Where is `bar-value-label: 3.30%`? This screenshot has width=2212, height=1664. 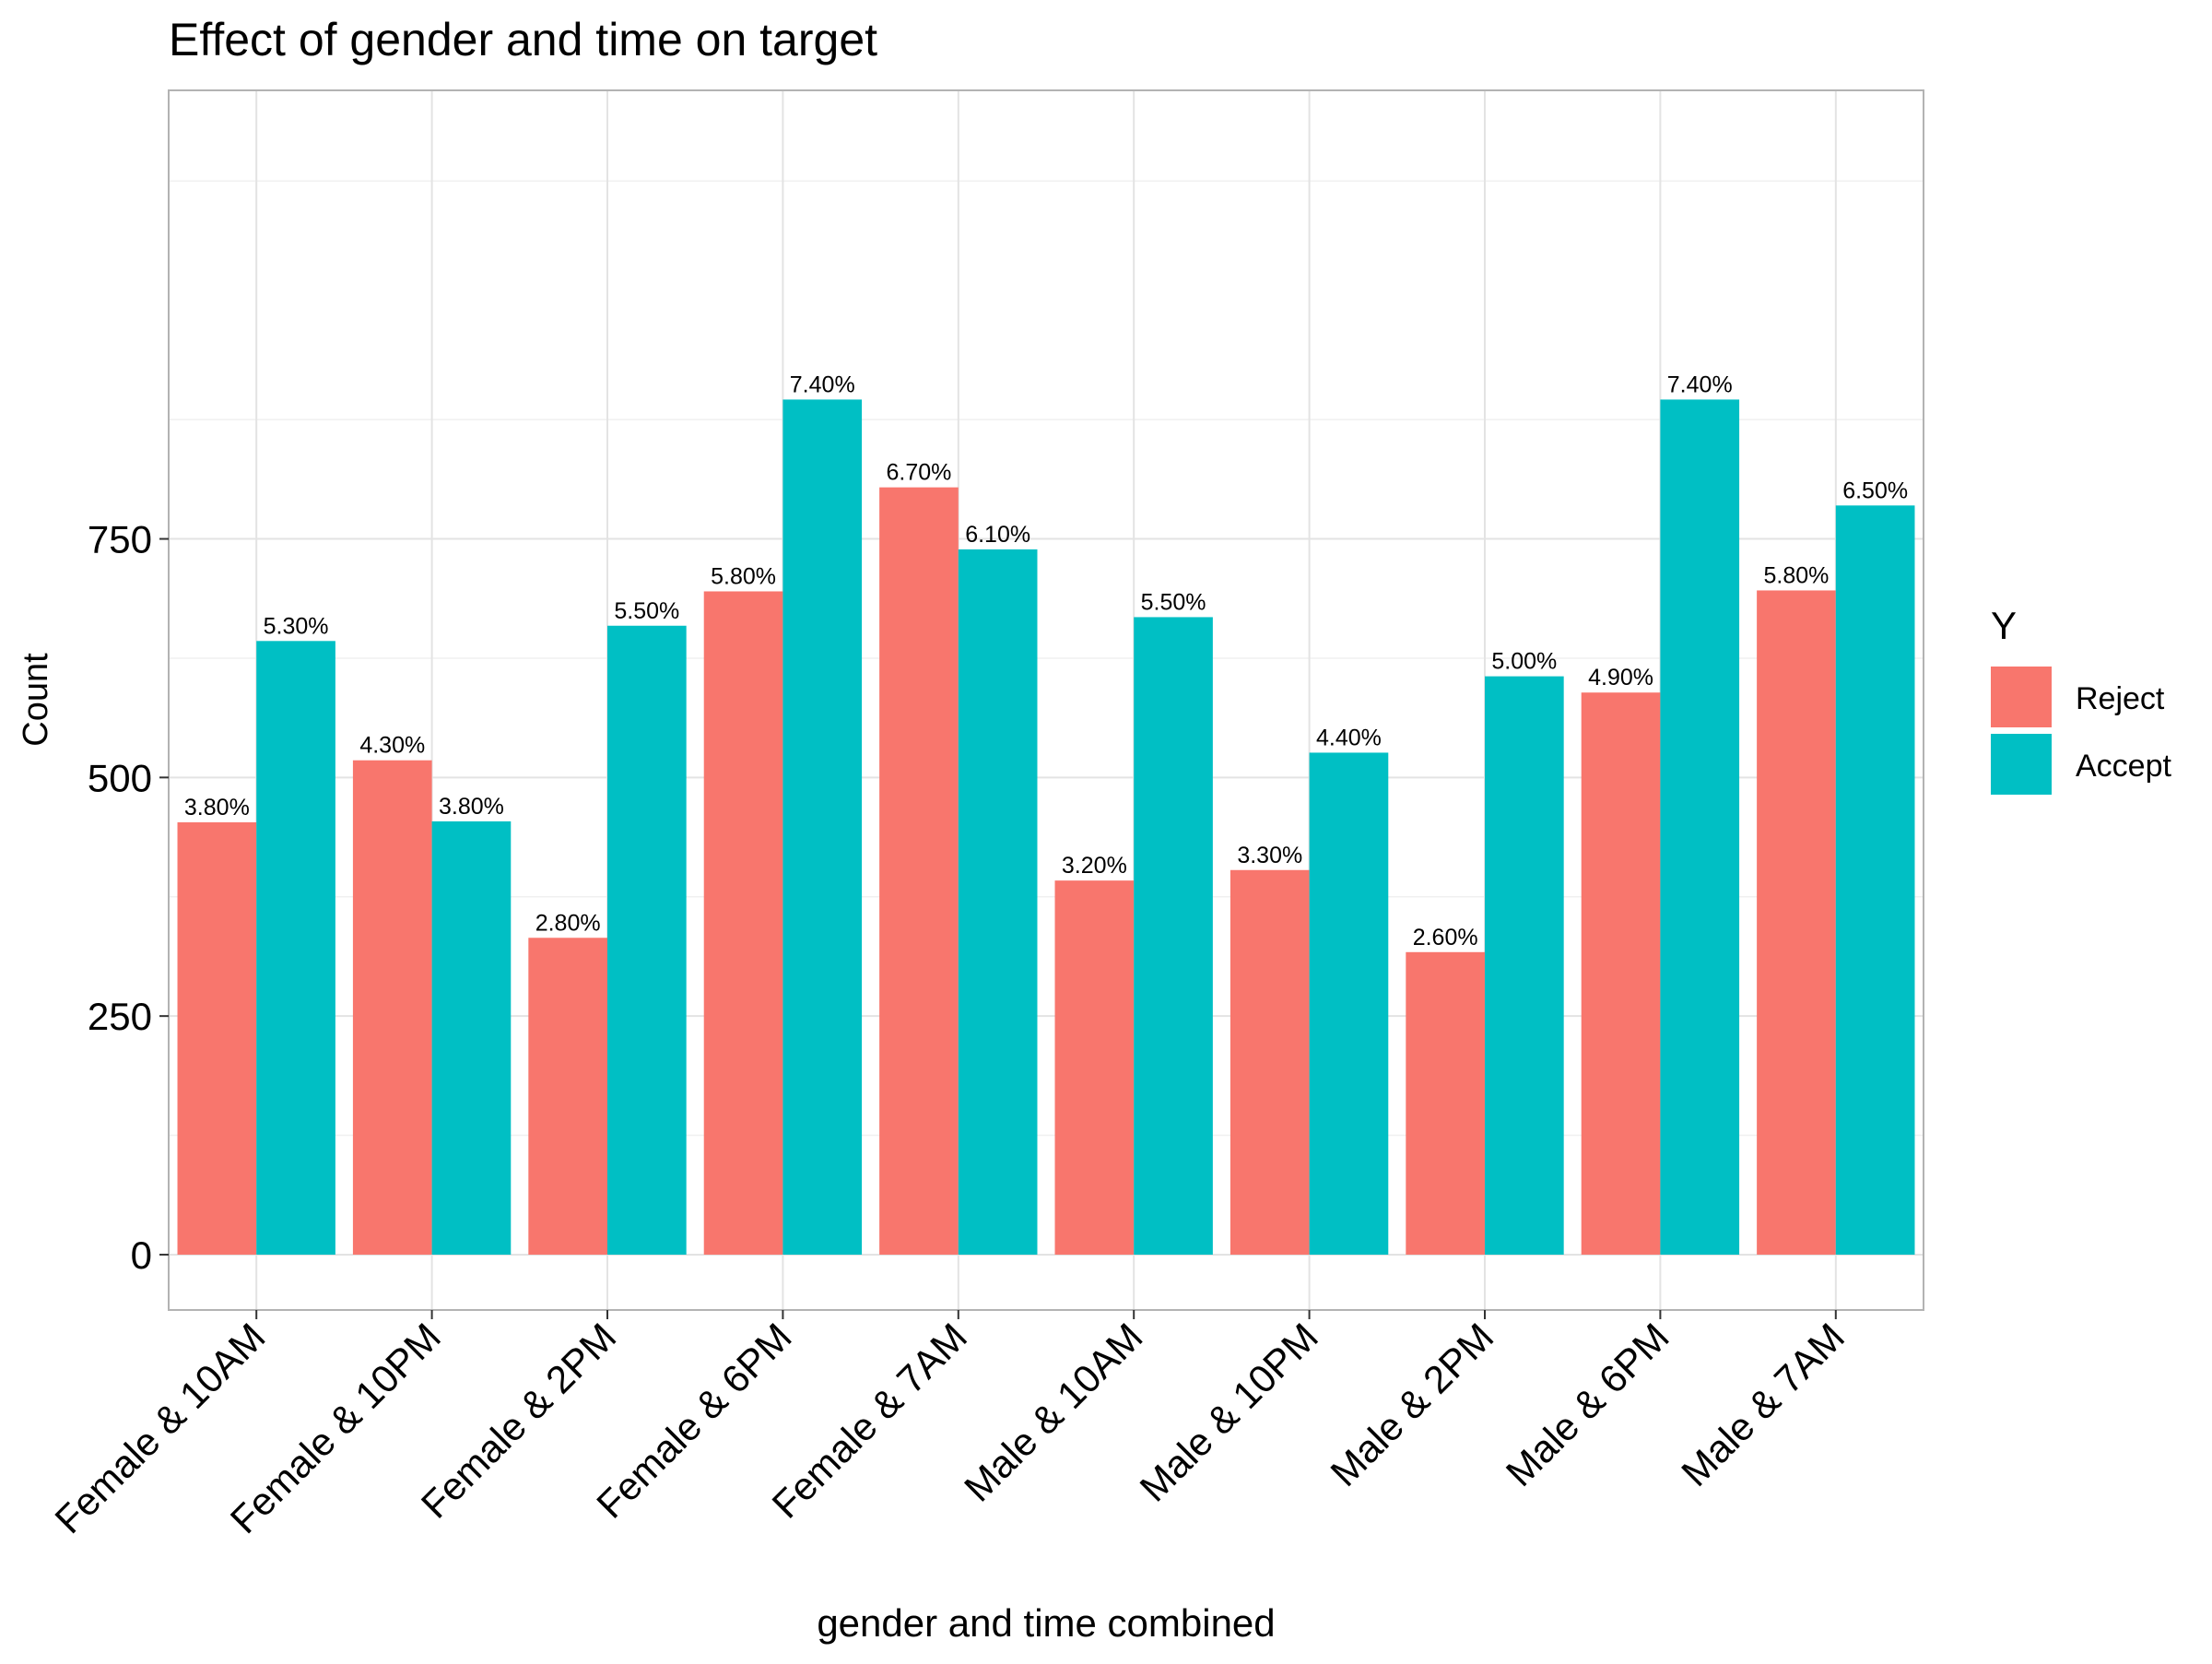
bar-value-label: 3.30% is located at coordinates (1269, 855).